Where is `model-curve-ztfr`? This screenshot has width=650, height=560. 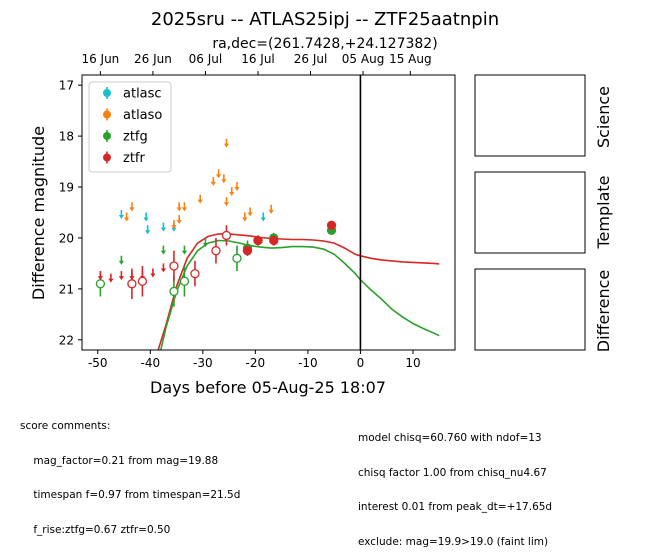
model-curve-ztfr is located at coordinates (298, 291).